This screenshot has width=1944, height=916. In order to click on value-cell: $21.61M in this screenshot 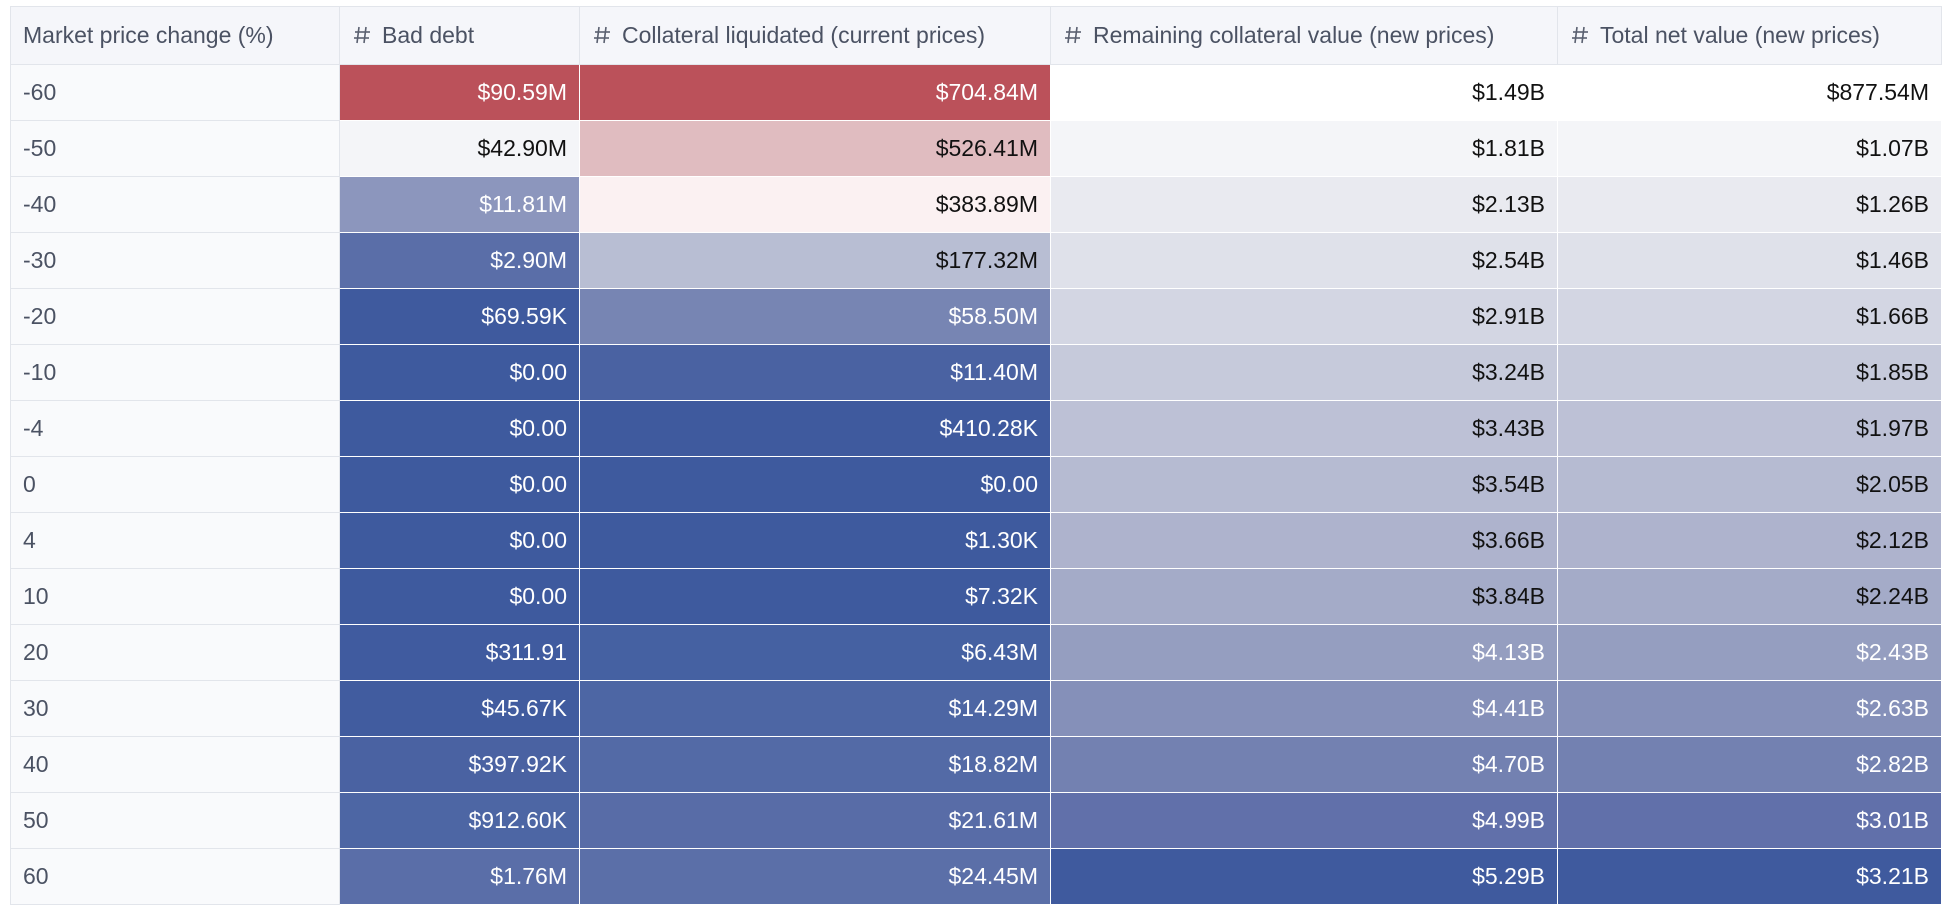, I will do `click(815, 820)`.